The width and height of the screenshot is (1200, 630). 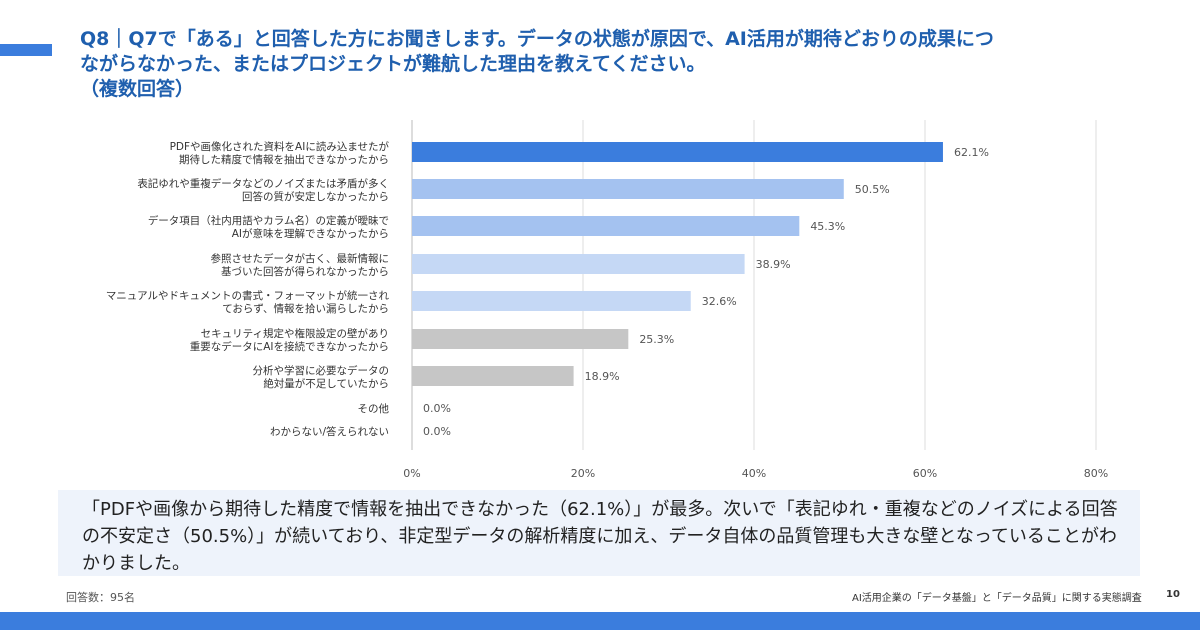 I want to click on category-label: セキュリティ規定や権限設定の壁があり重要なデータにAIを接続できなかったから, so click(x=289, y=340).